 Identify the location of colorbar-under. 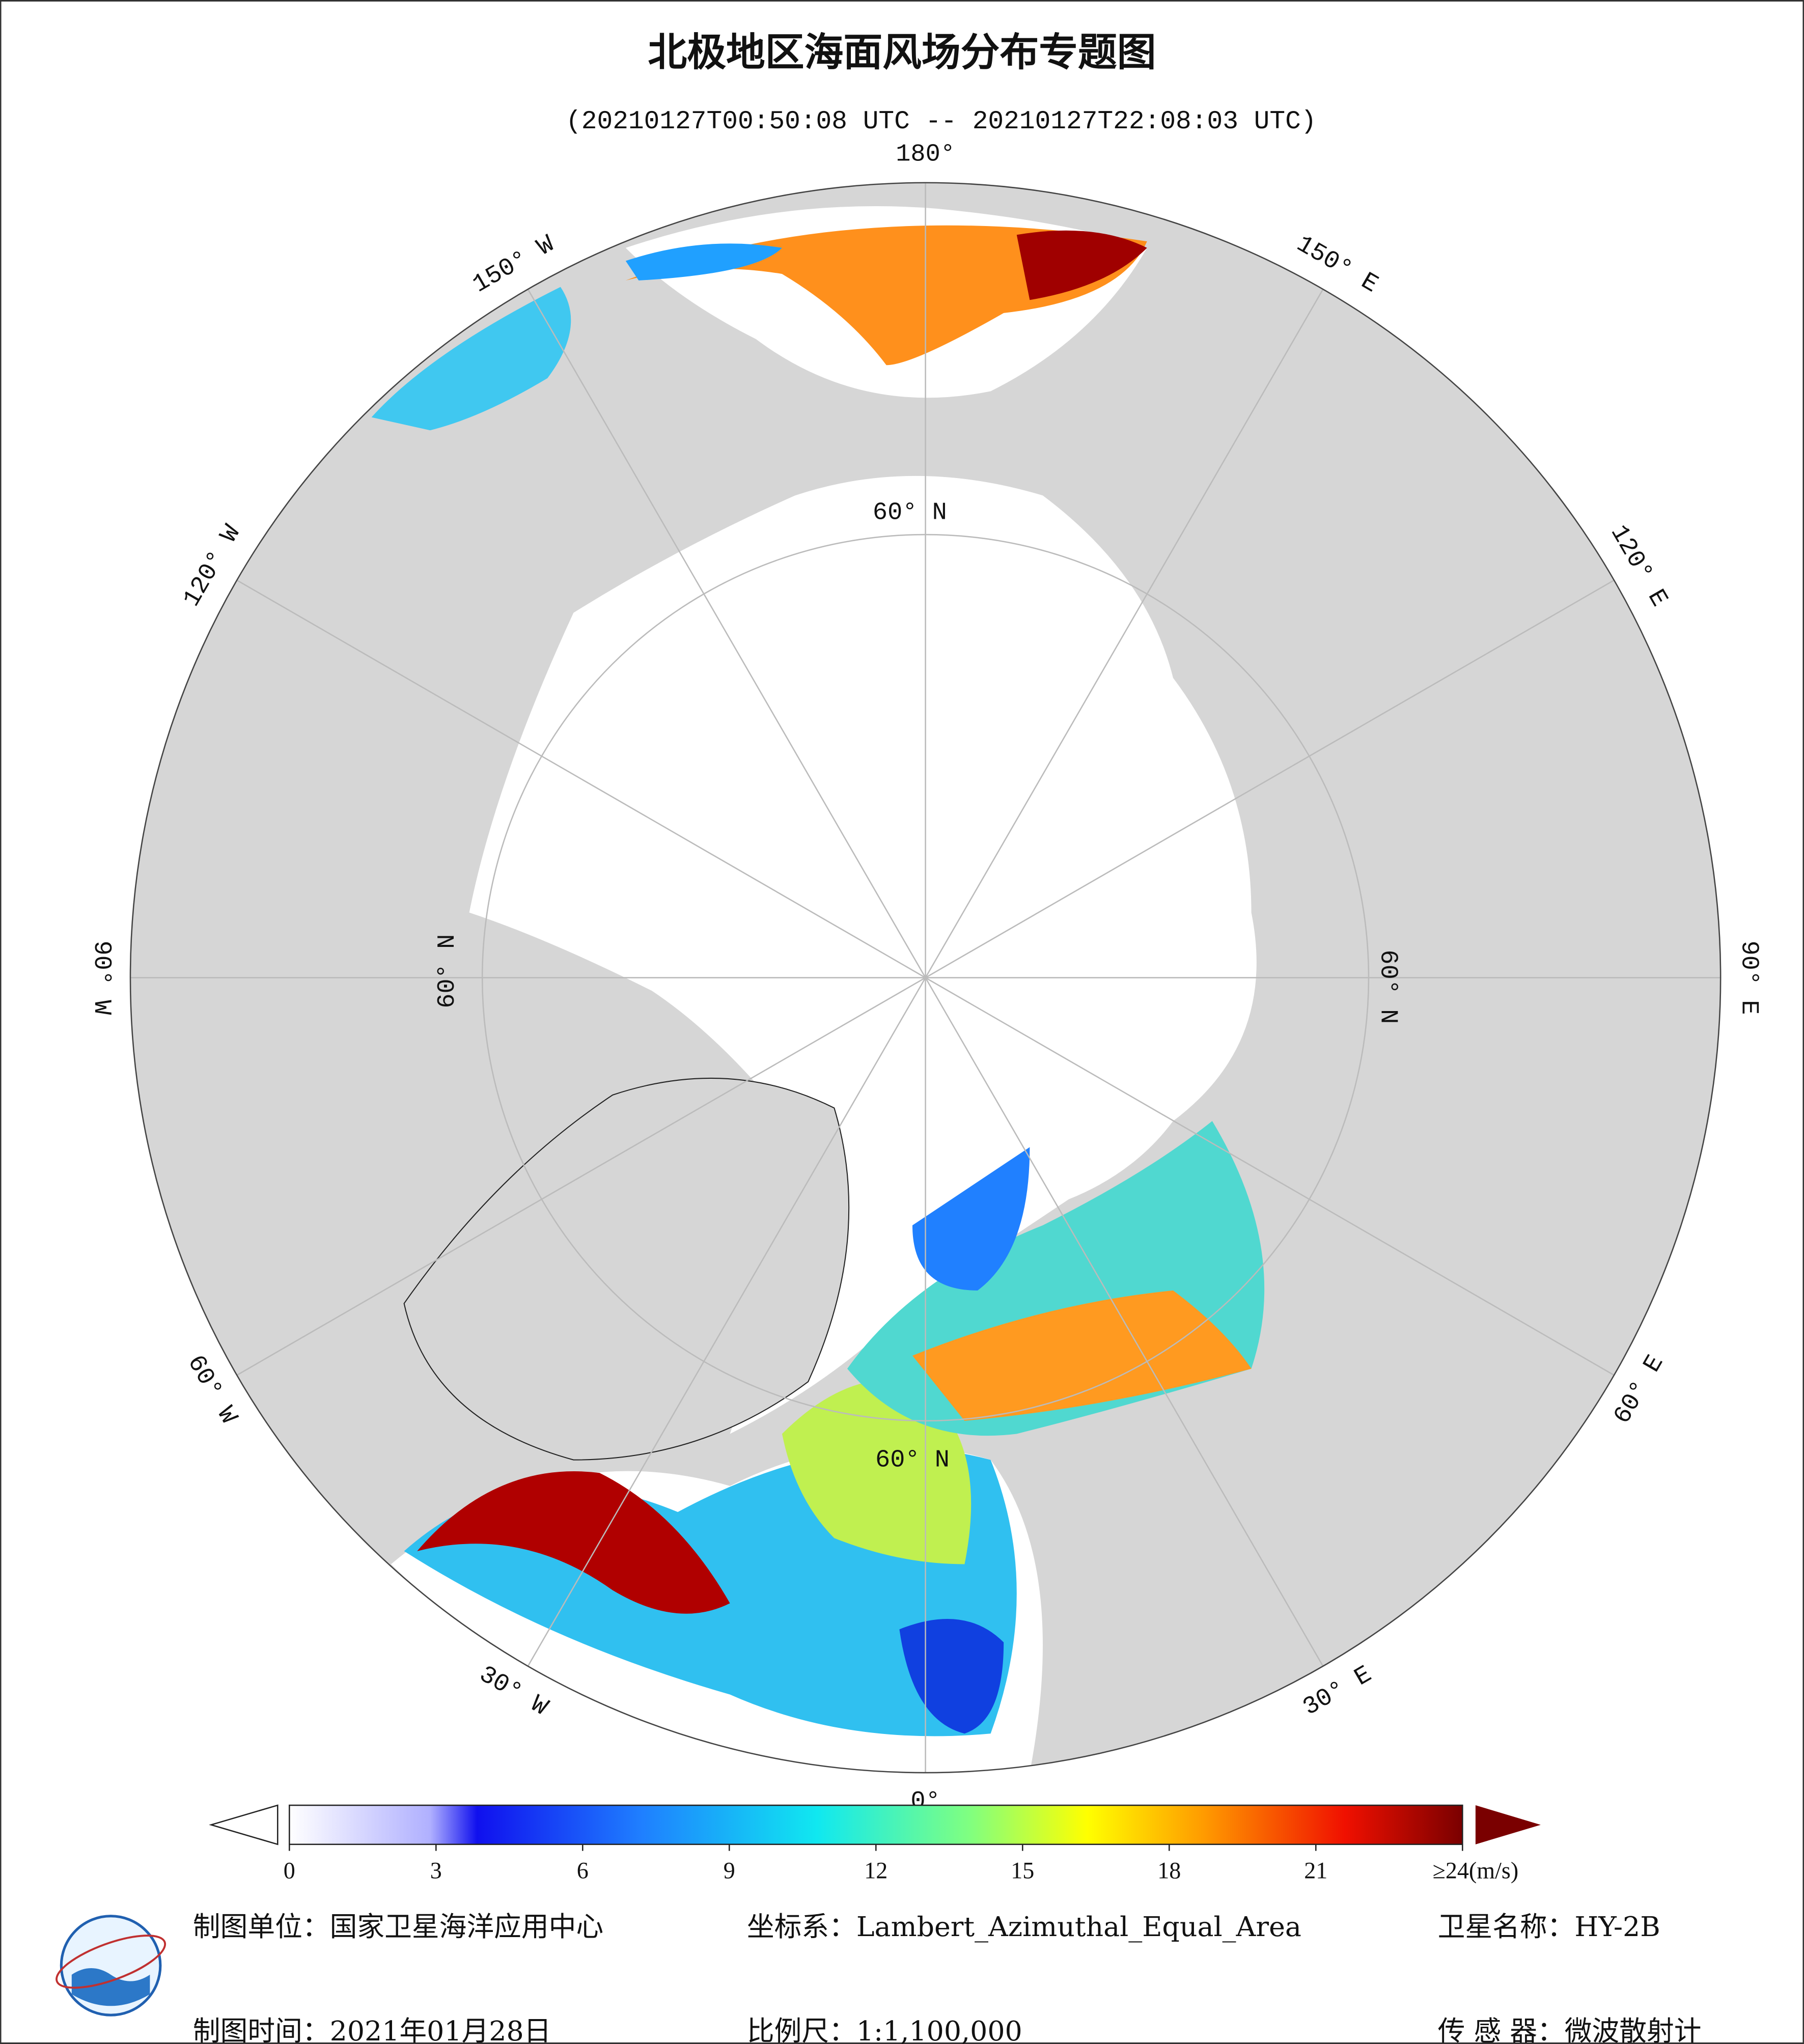
(244, 1824).